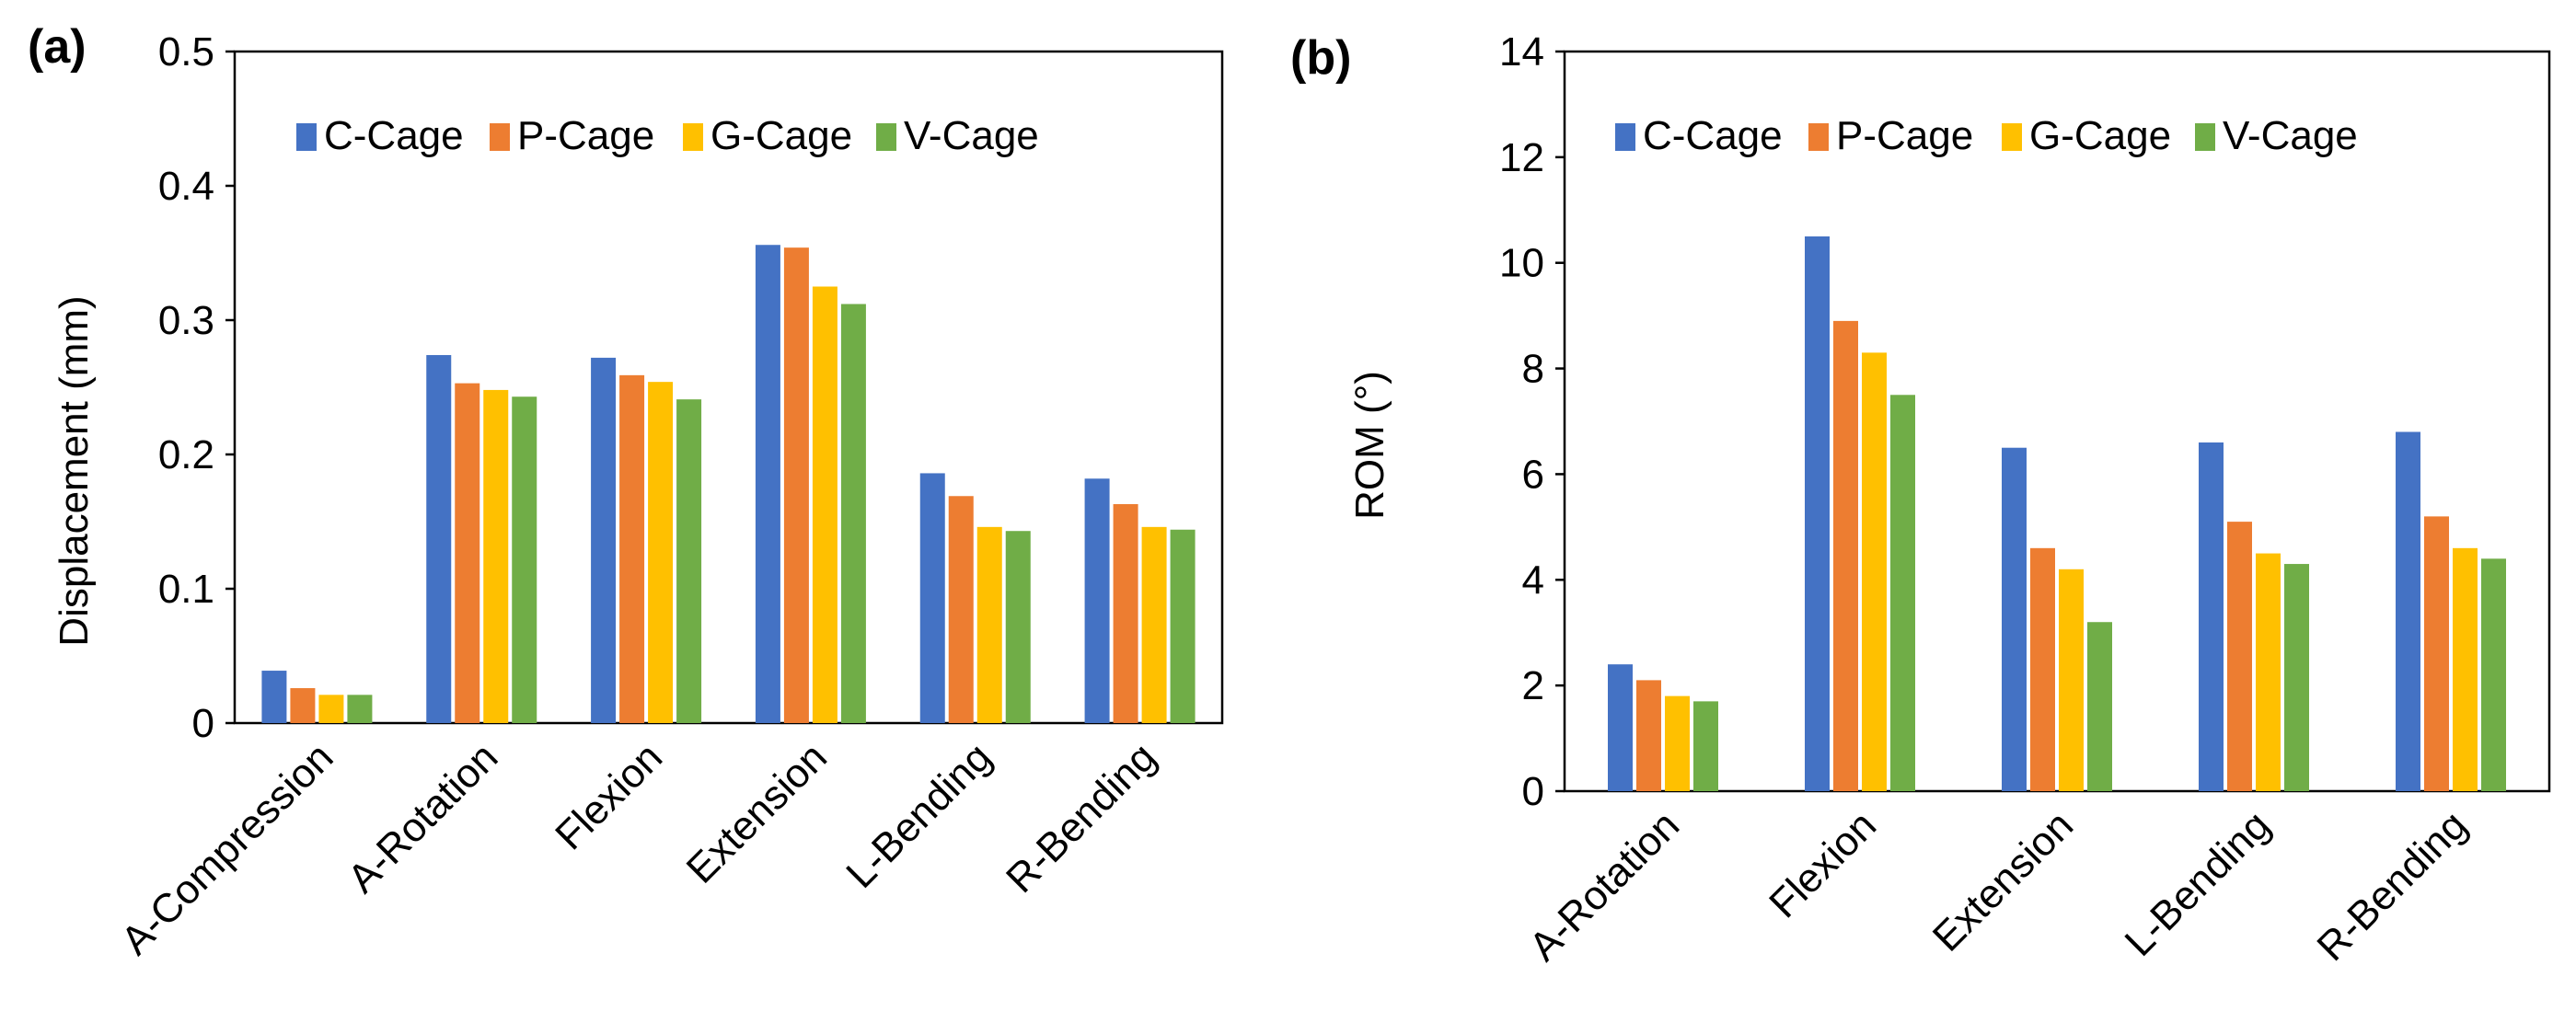 The image size is (2576, 1034). I want to click on panel-a-y-tick-label: 0.2, so click(186, 454).